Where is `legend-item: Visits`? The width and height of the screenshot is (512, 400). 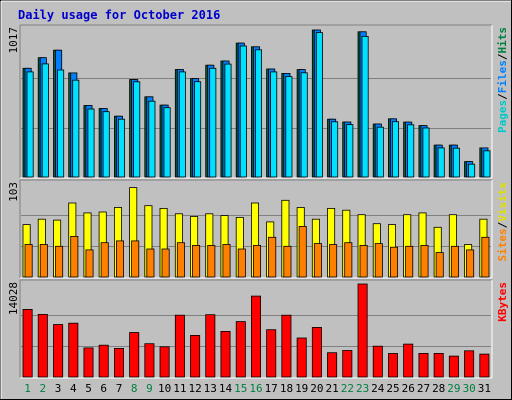 legend-item: Visits is located at coordinates (502, 202).